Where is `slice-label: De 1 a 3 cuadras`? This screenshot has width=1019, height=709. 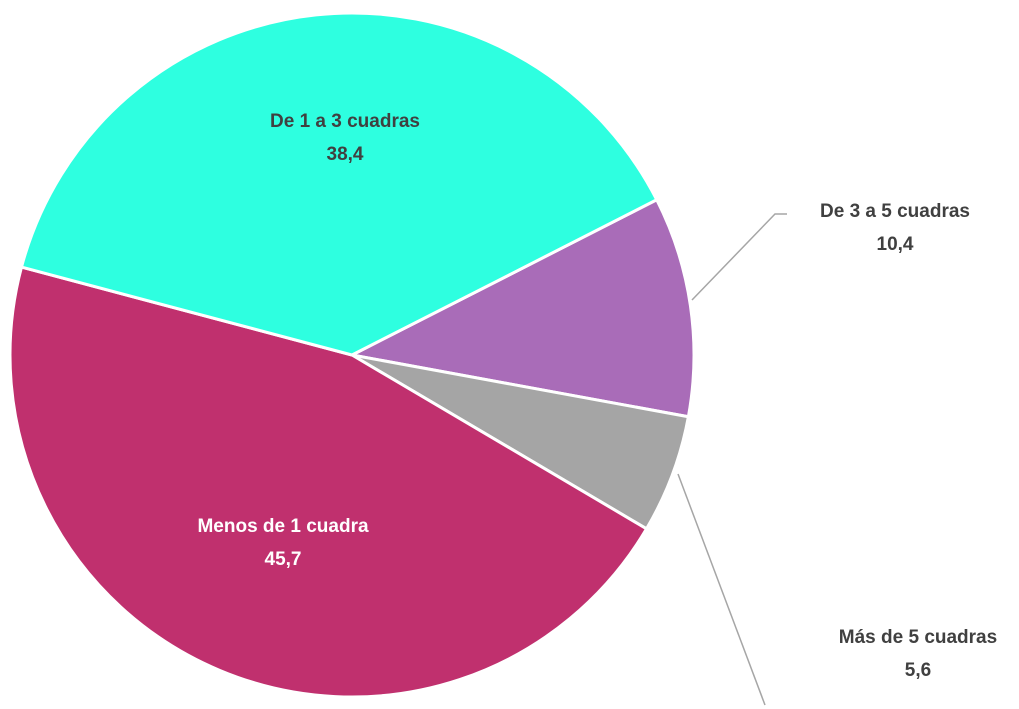 slice-label: De 1 a 3 cuadras is located at coordinates (345, 121).